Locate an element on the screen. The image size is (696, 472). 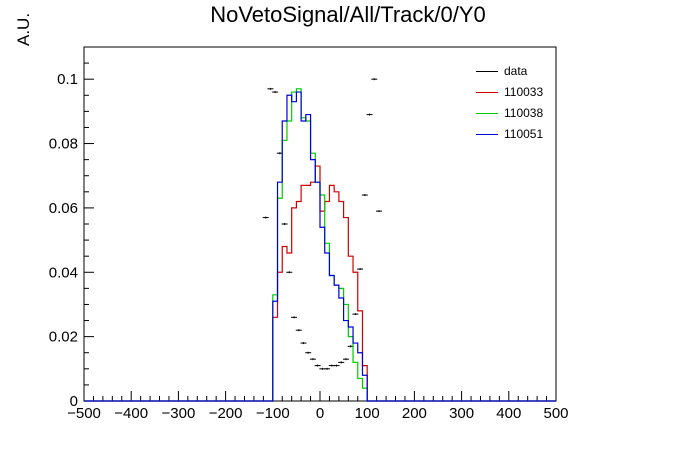
x-tick-label: 400 is located at coordinates (508, 413).